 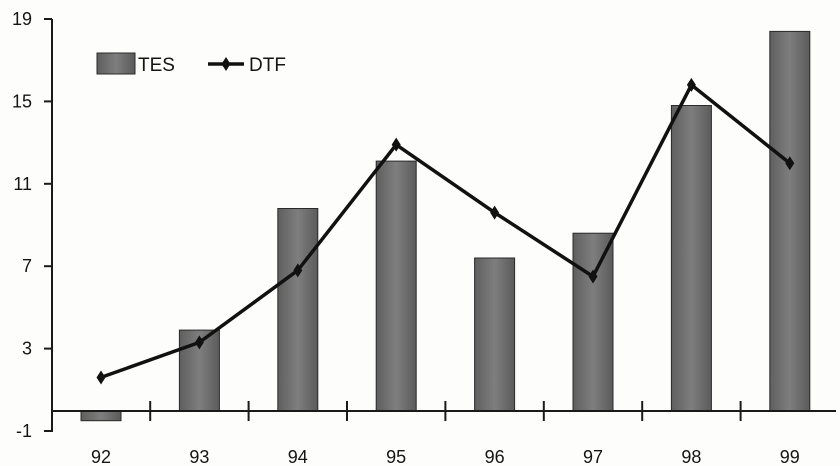 I want to click on x-tick-label-95: 95, so click(x=396, y=456).